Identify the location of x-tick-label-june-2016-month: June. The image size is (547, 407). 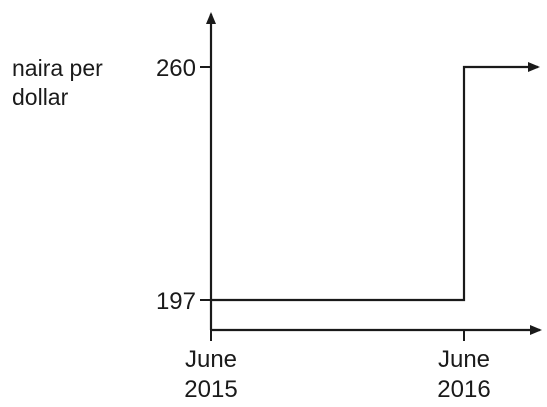
(464, 359).